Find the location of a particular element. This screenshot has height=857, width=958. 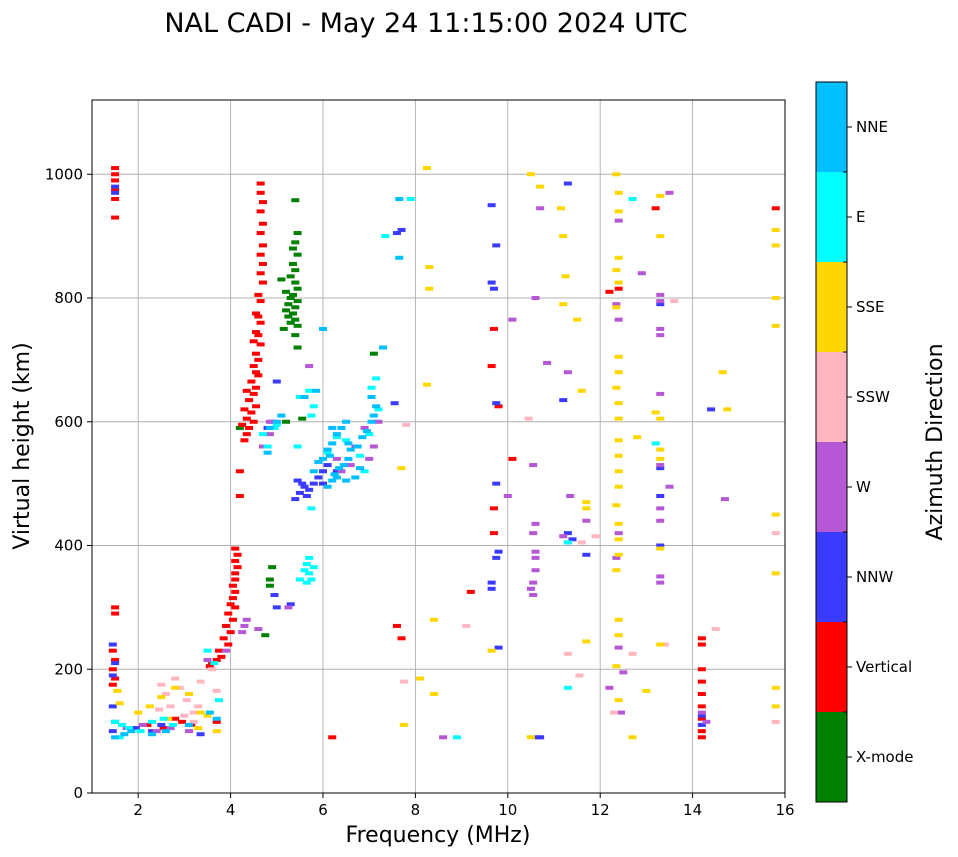

y-tick-label: 600 is located at coordinates (68, 422).